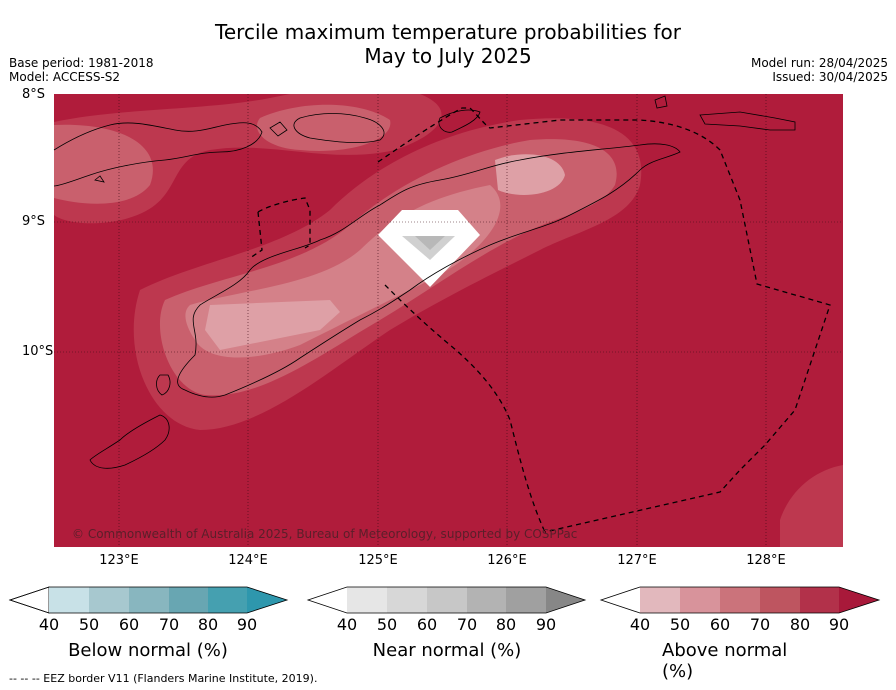  Describe the element at coordinates (429, 248) in the screenshot. I see `no-dominant-area` at that location.